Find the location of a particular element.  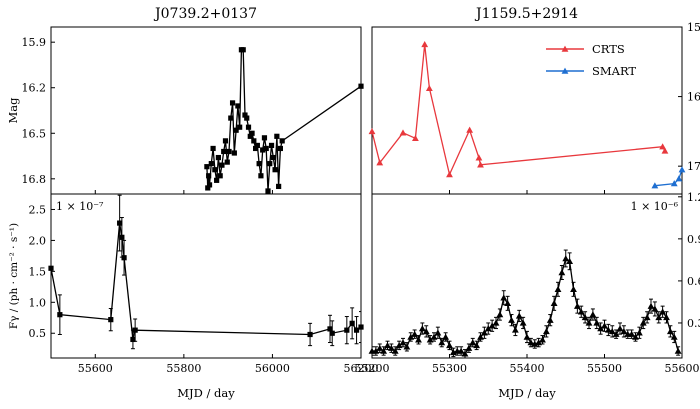

x-tick-label: 55800 is located at coordinates (183, 368).